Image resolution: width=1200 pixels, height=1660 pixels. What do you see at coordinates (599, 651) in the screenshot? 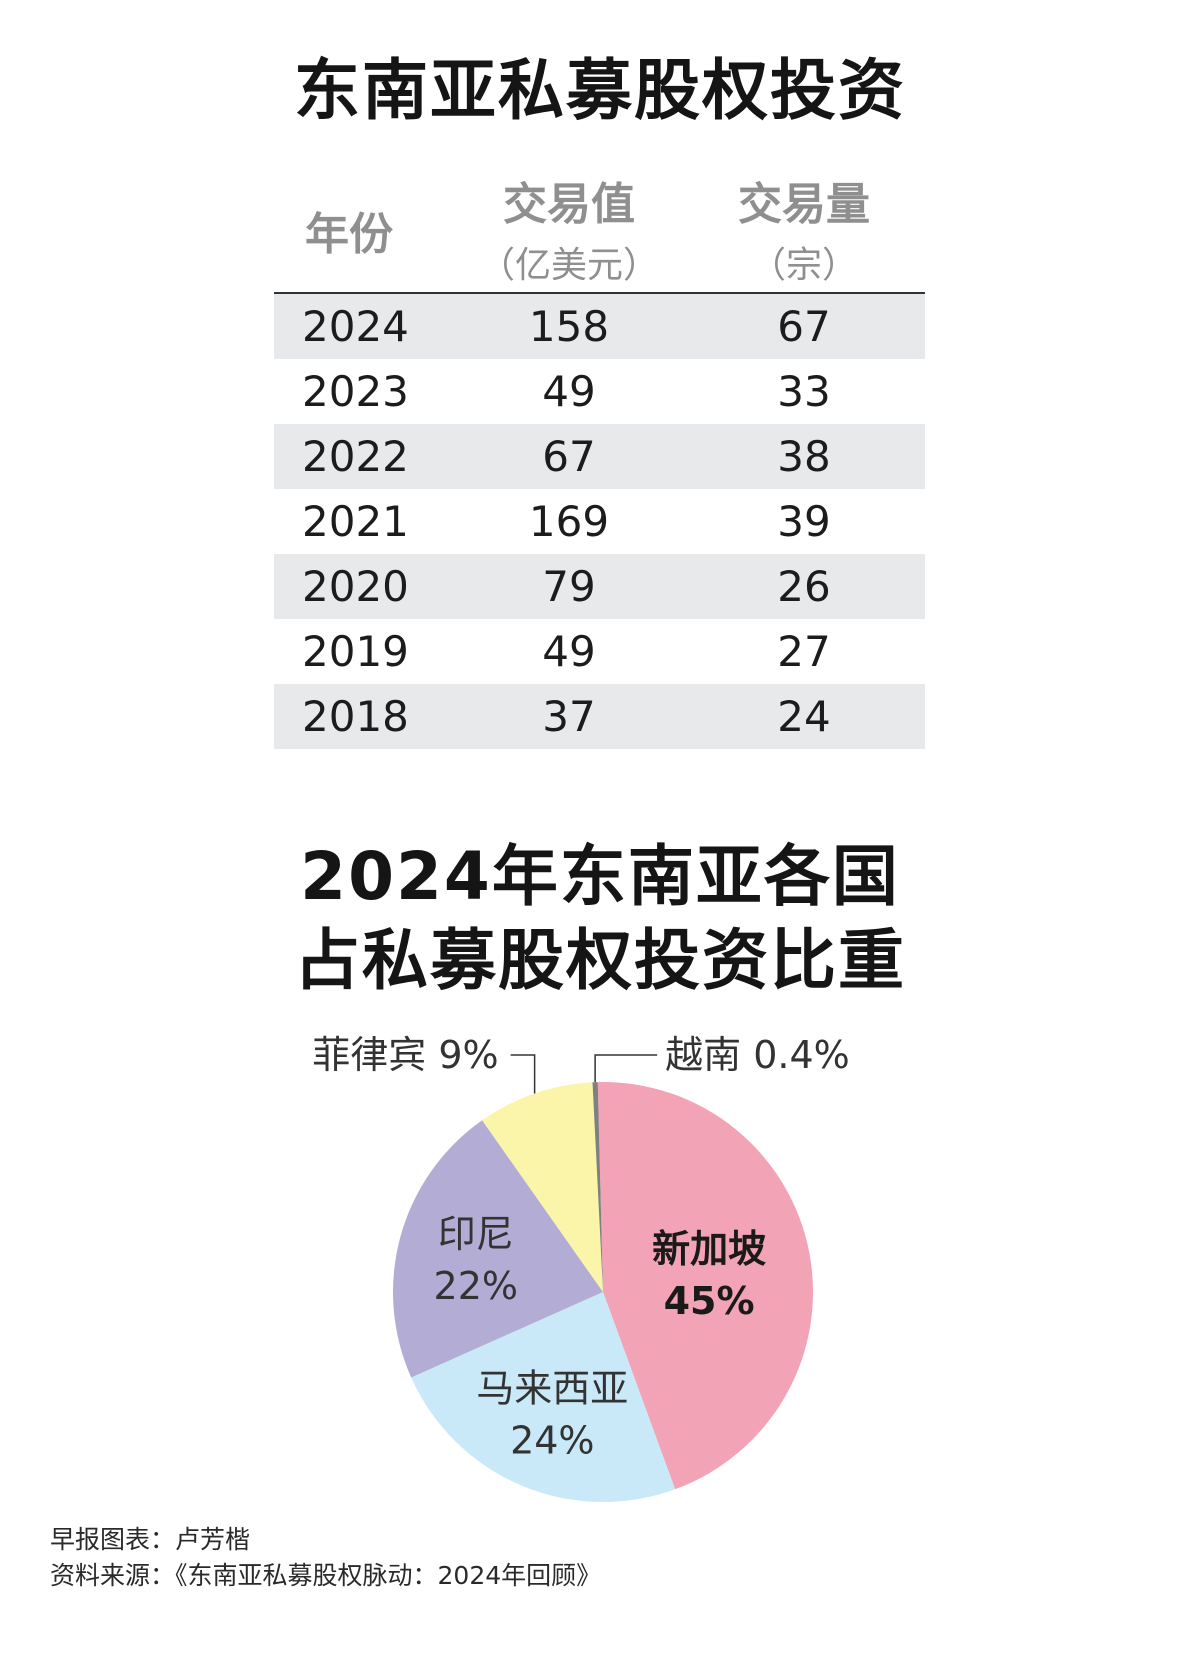
I see `table-row: 2019 49 27` at bounding box center [599, 651].